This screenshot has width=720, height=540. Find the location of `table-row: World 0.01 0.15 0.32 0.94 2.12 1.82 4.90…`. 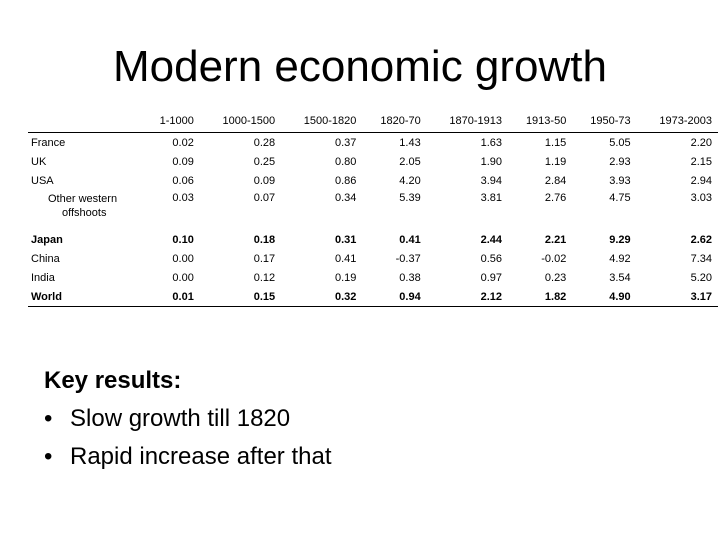

table-row: World 0.01 0.15 0.32 0.94 2.12 1.82 4.90… is located at coordinates (373, 297).